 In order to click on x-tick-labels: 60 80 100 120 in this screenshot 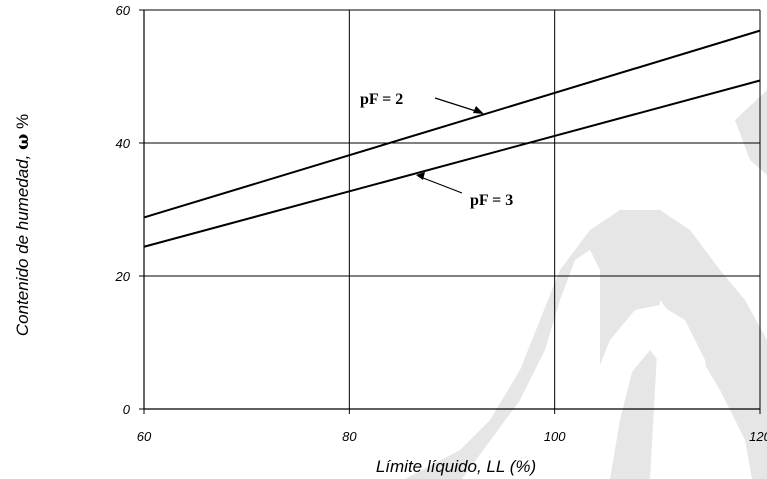, I will do `click(452, 436)`.